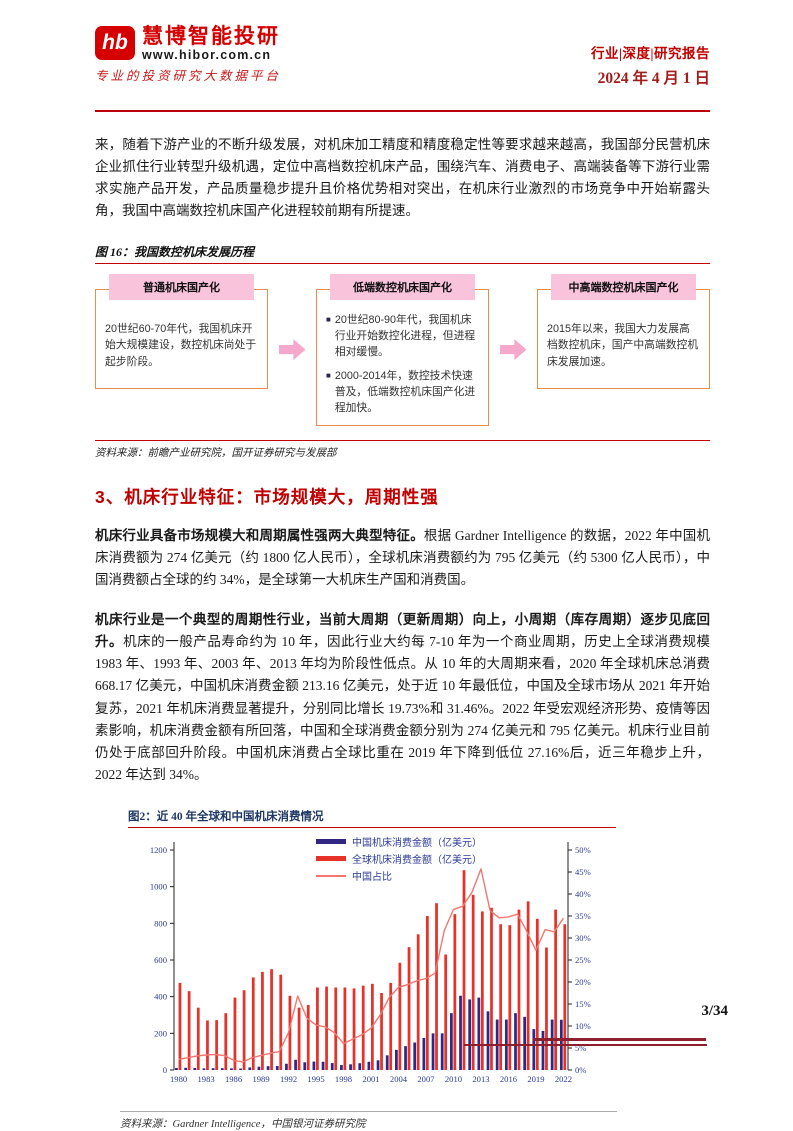  What do you see at coordinates (181, 286) in the screenshot?
I see `stage-title: 普通机床国产化` at bounding box center [181, 286].